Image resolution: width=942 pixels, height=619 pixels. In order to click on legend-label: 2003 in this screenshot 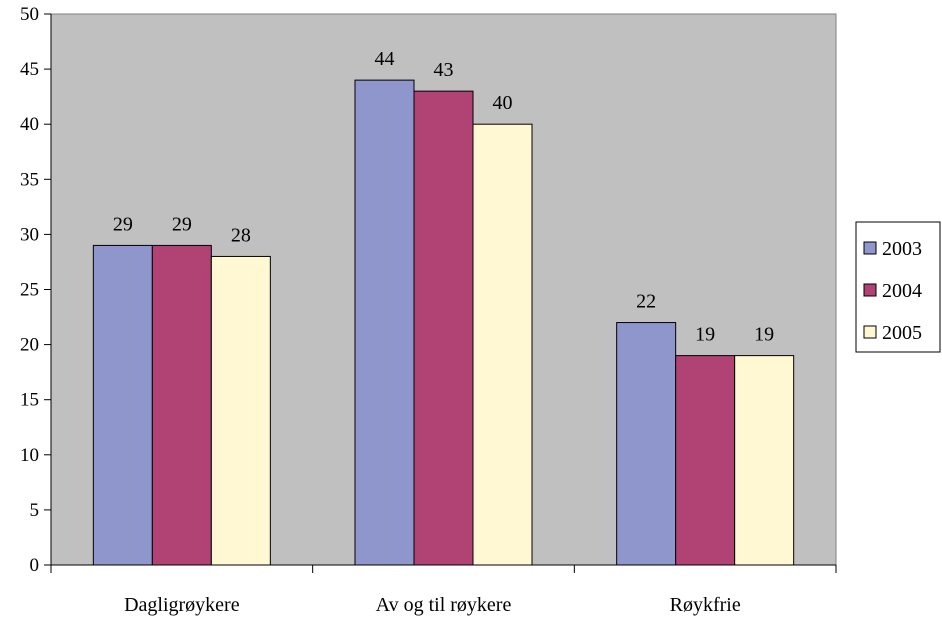, I will do `click(902, 249)`.